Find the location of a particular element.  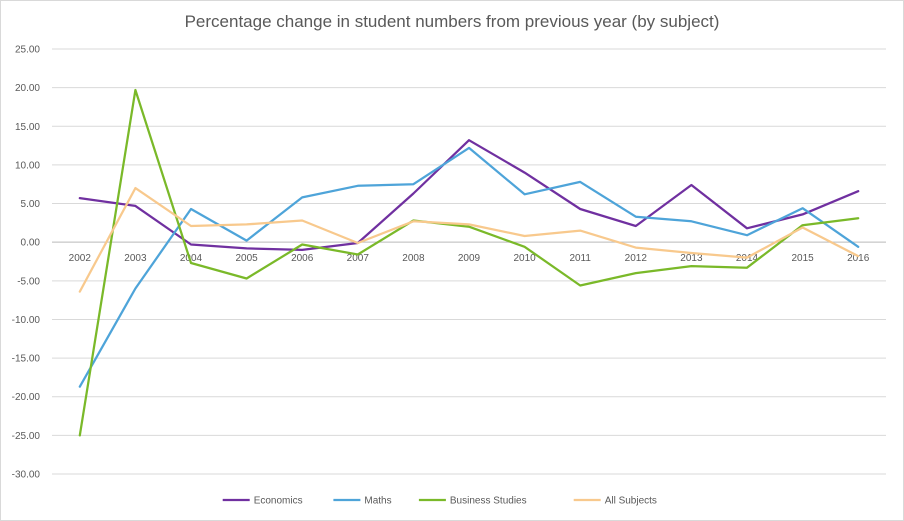

y-tick-label: -25.00 is located at coordinates (26, 436).